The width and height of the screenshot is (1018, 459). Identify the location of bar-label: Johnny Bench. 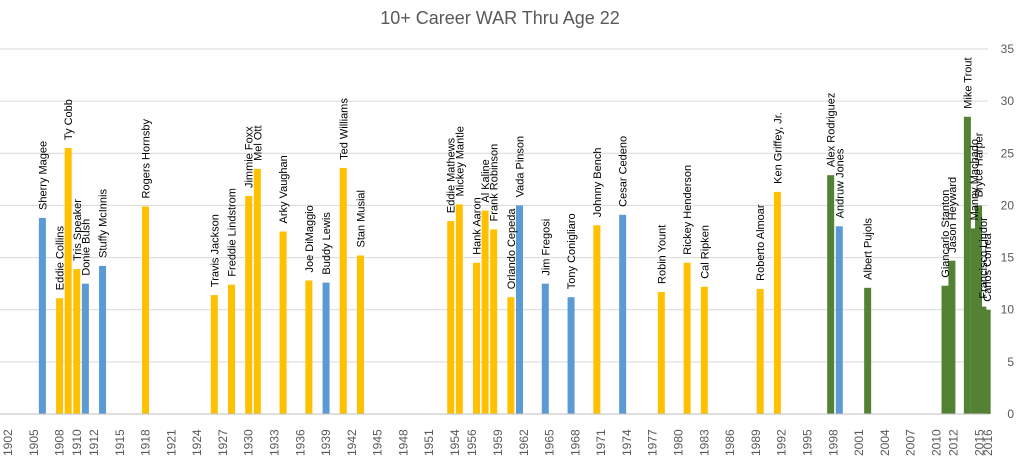
(598, 183).